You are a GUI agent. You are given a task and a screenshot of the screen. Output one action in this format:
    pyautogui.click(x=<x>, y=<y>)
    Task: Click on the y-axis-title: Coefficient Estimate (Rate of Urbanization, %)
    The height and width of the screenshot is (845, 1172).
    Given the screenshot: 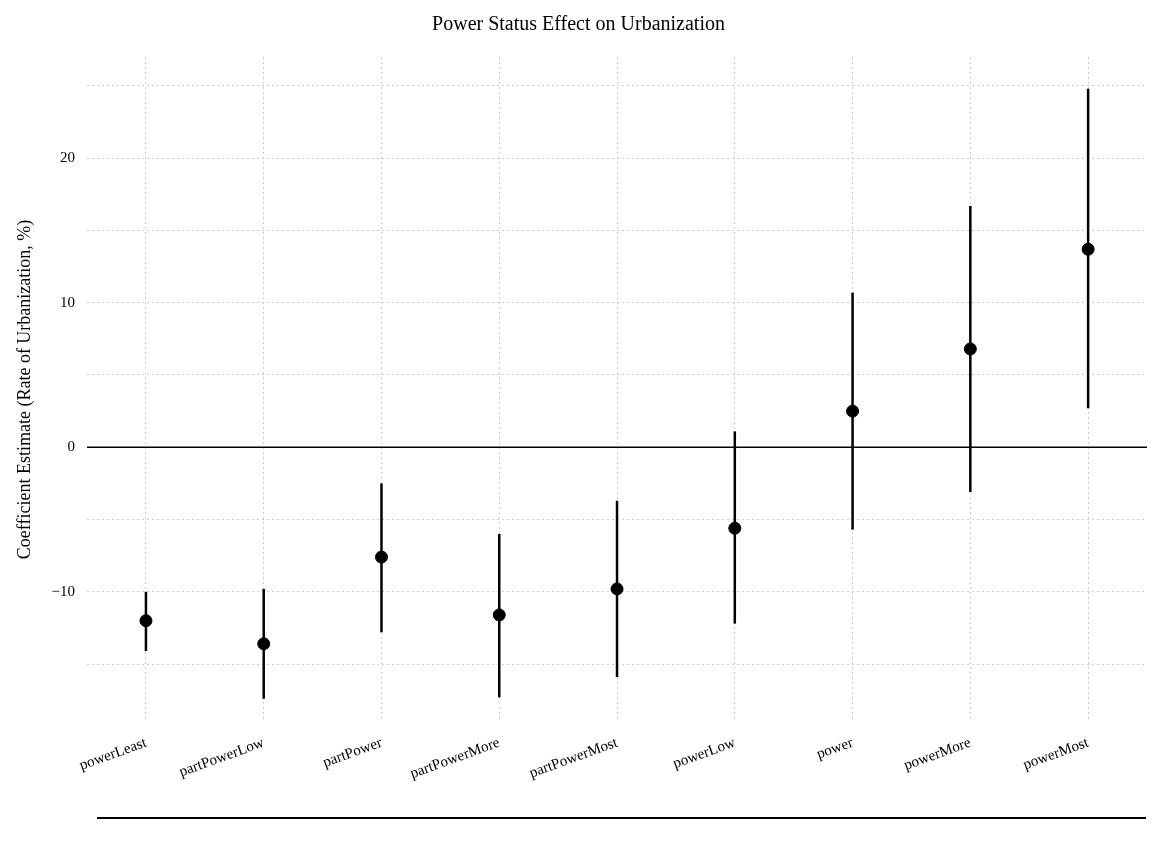 What is the action you would take?
    pyautogui.click(x=24, y=389)
    